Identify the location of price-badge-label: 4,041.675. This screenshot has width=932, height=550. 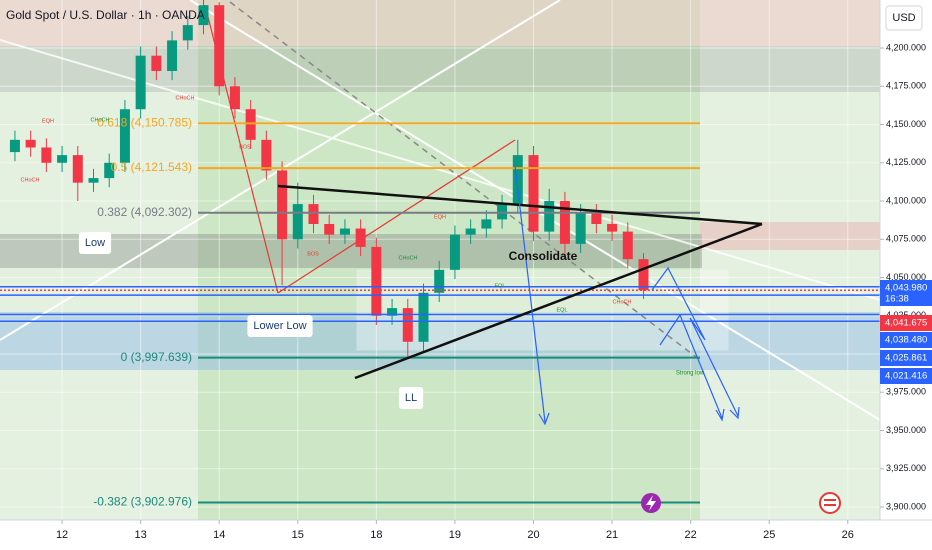
(906, 323).